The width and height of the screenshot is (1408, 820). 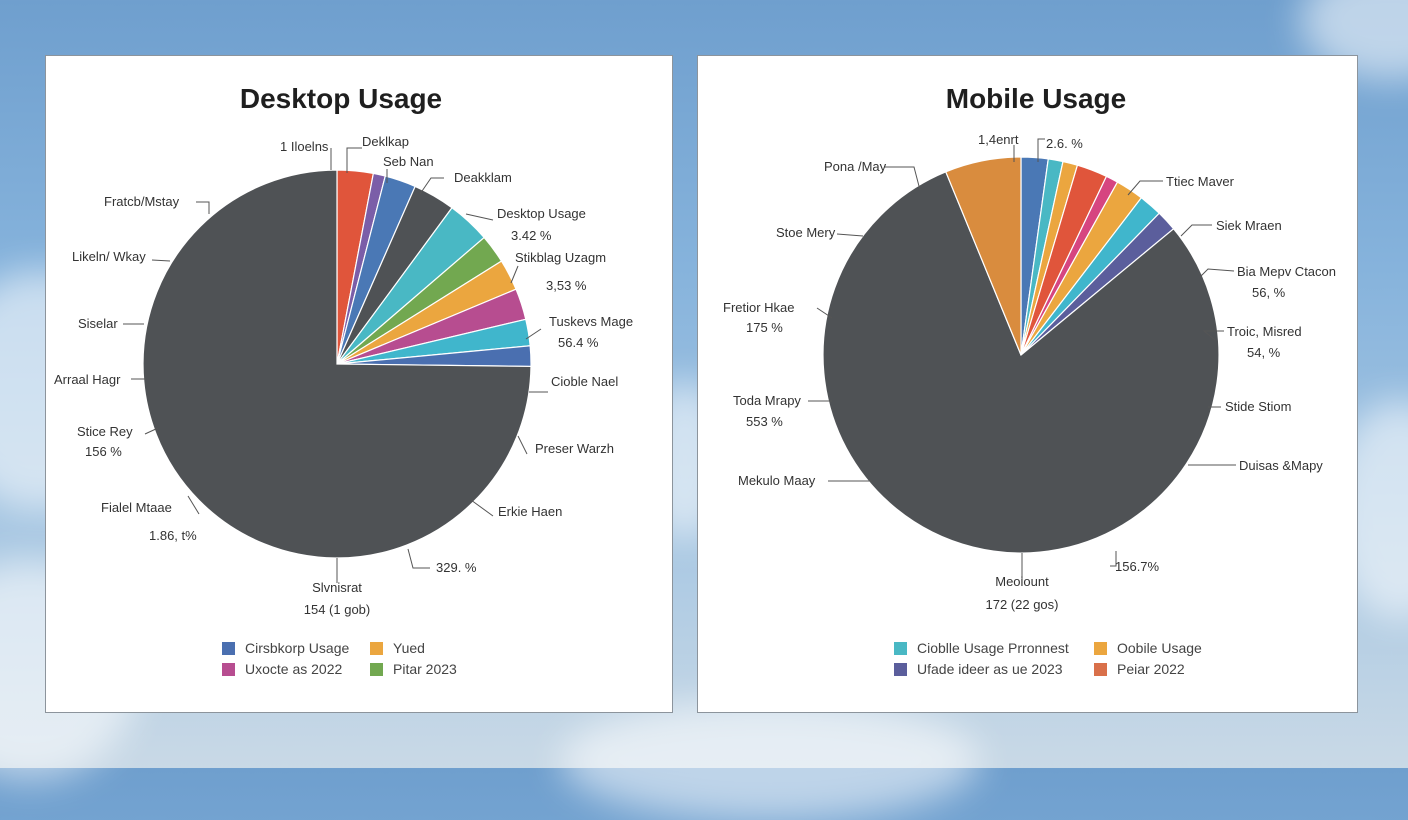 I want to click on legend-label: Cioblle Usage Prronnest, so click(x=993, y=648).